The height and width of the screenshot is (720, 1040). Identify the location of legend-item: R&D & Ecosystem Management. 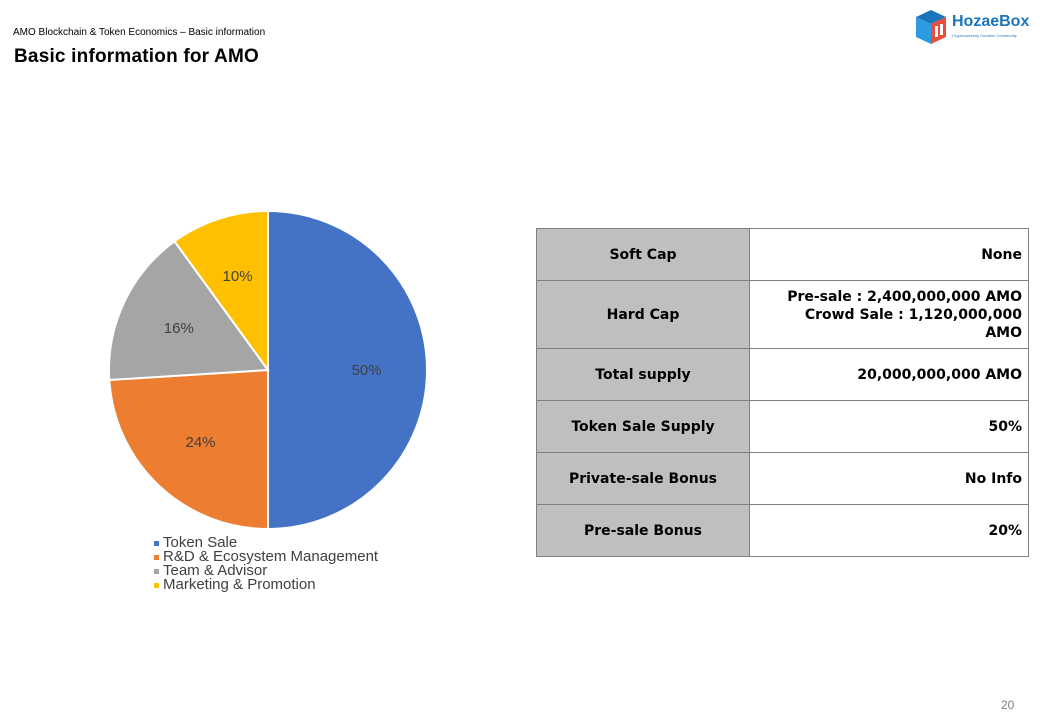
(266, 556).